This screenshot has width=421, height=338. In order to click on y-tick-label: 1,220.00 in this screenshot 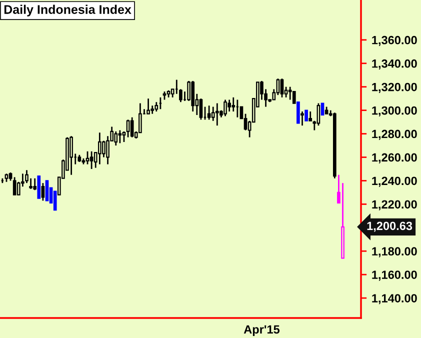, I will do `click(394, 205)`.